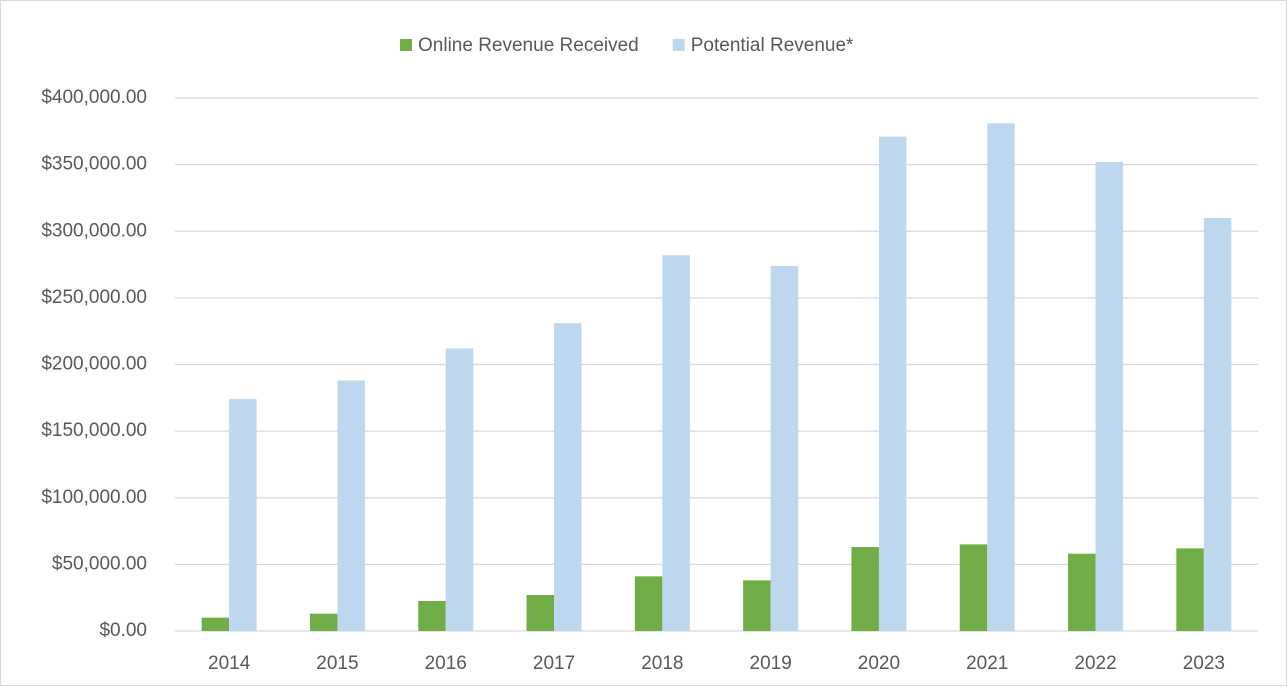 The image size is (1288, 687). Describe the element at coordinates (1204, 663) in the screenshot. I see `x-tick-label: 2023` at that location.